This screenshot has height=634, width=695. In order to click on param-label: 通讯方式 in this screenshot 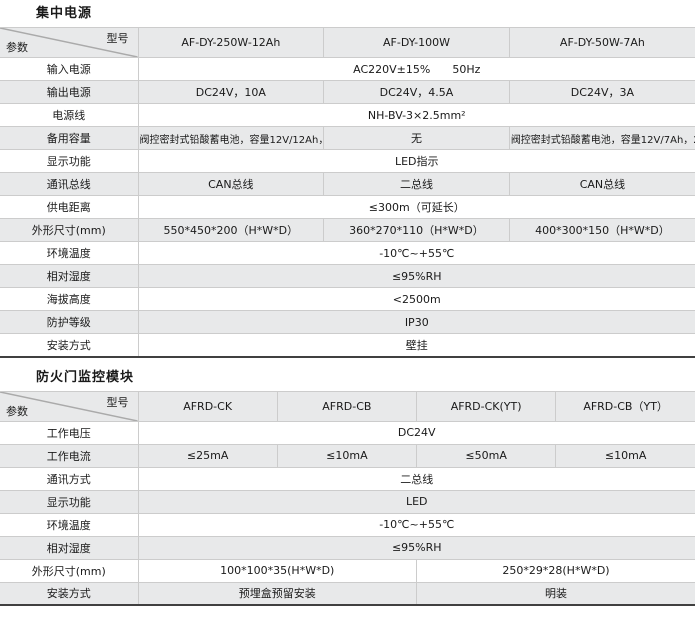, I will do `click(69, 478)`.